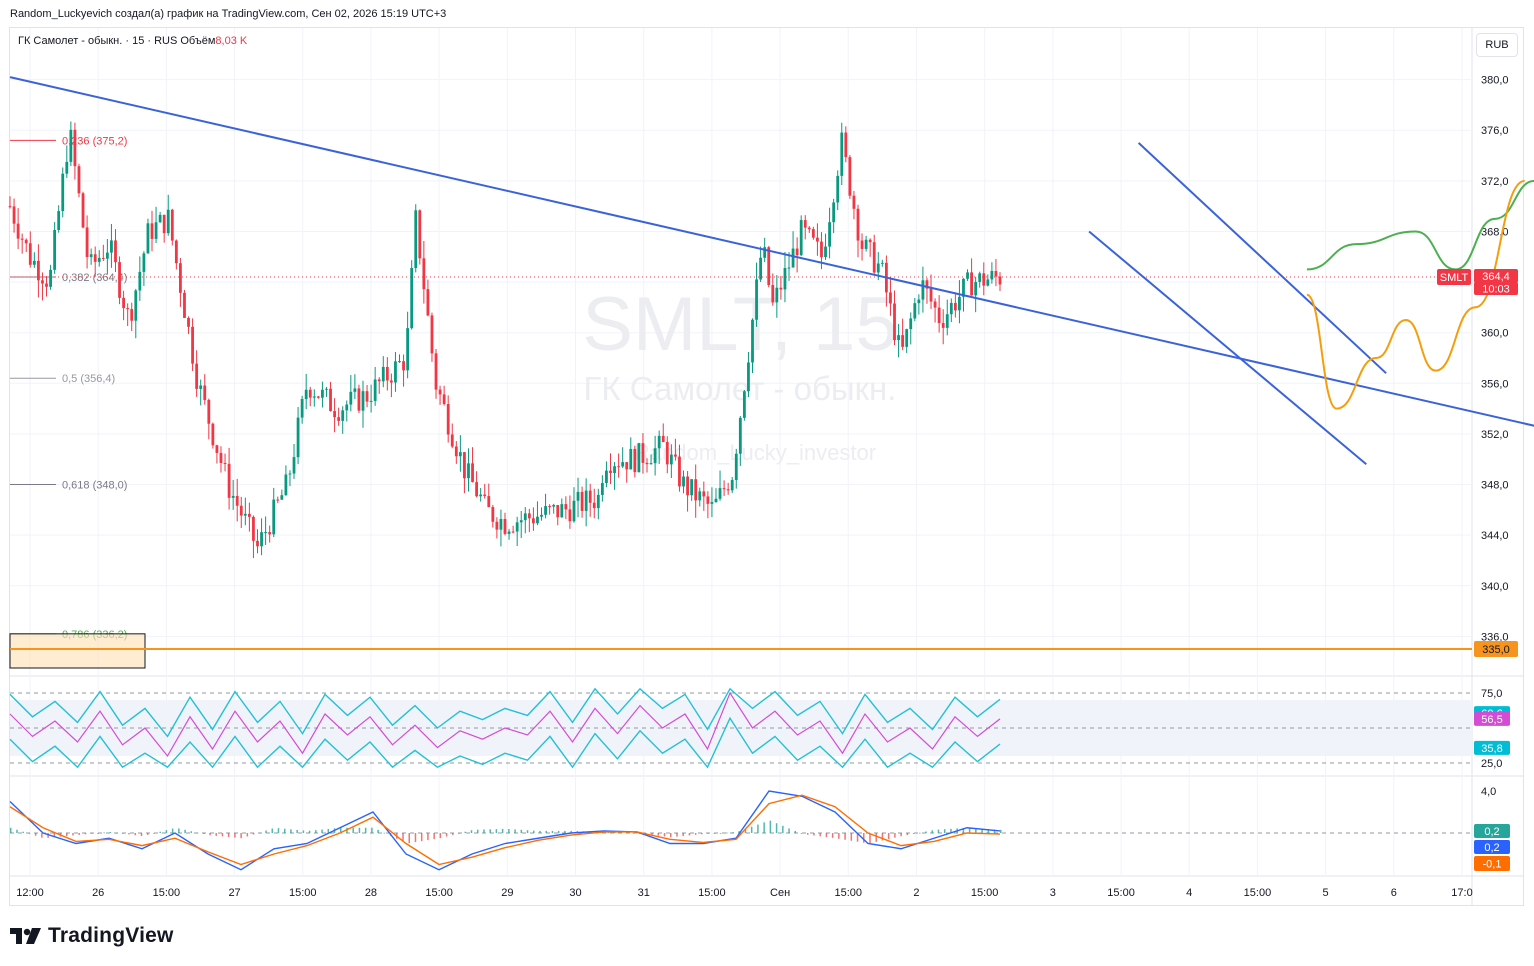 The width and height of the screenshot is (1534, 966). Describe the element at coordinates (98, 41) in the screenshot. I see `symbol-title: ГК Самолет - обыкн. · 15 · RUS` at that location.